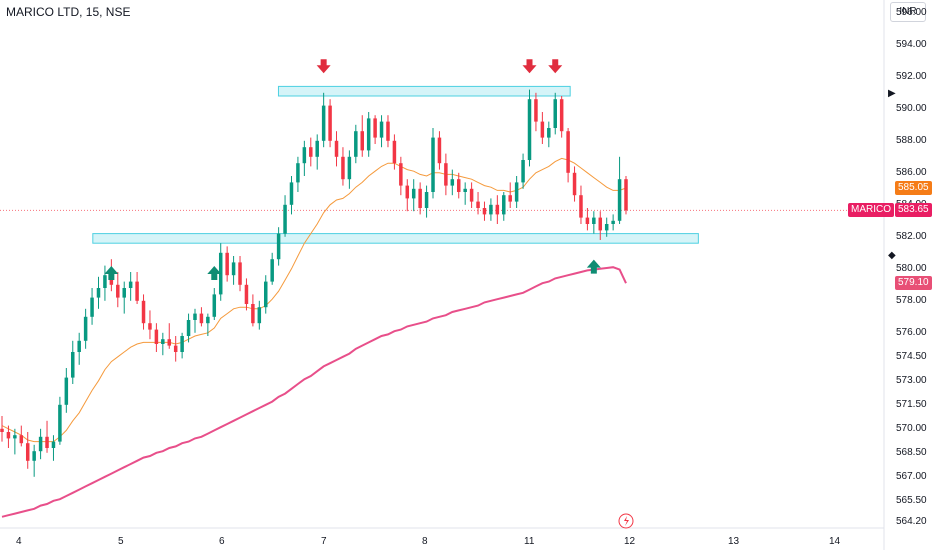  What do you see at coordinates (68, 12) in the screenshot?
I see `symbol-title: MARICO LTD, 15, NSE` at bounding box center [68, 12].